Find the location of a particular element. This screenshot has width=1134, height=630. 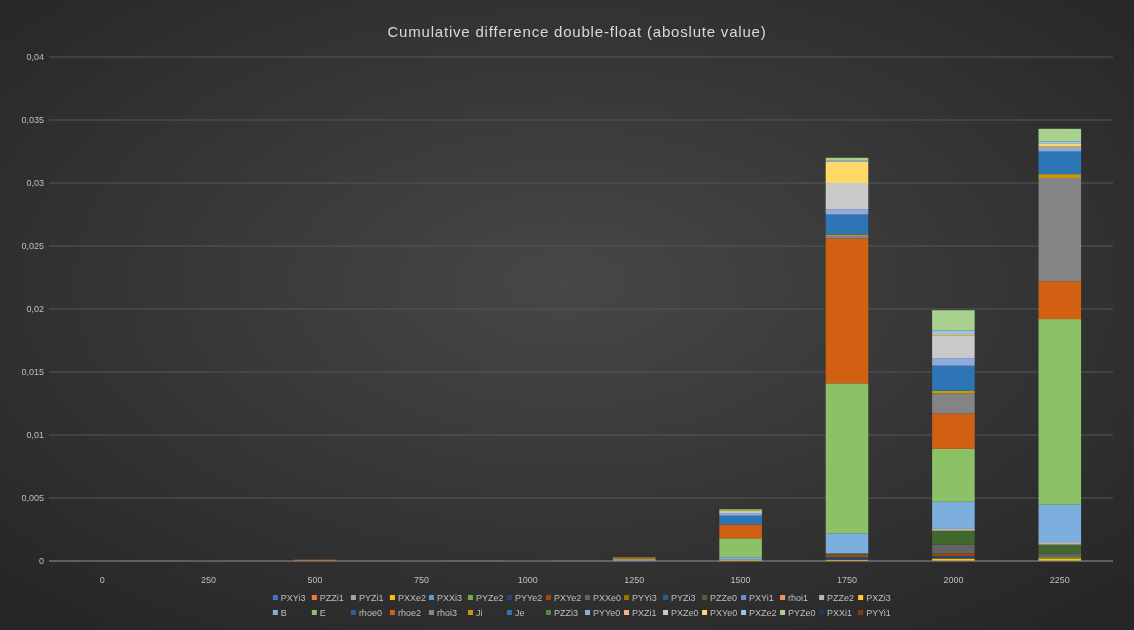

legend-label: rhoe0 is located at coordinates (370, 613).